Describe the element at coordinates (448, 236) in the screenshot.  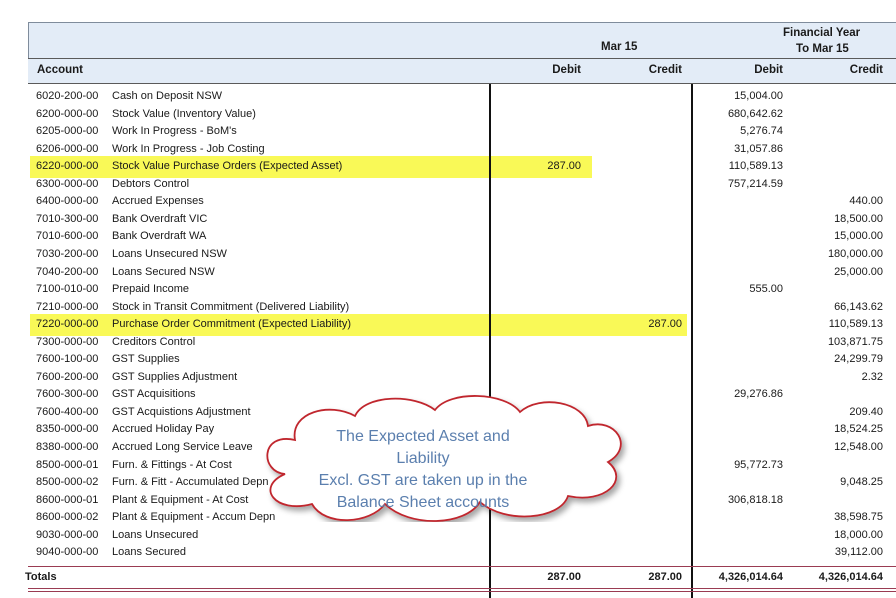
I see `table-row: 7010-600-00 Bank Overdraft WA 15,000.00` at that location.